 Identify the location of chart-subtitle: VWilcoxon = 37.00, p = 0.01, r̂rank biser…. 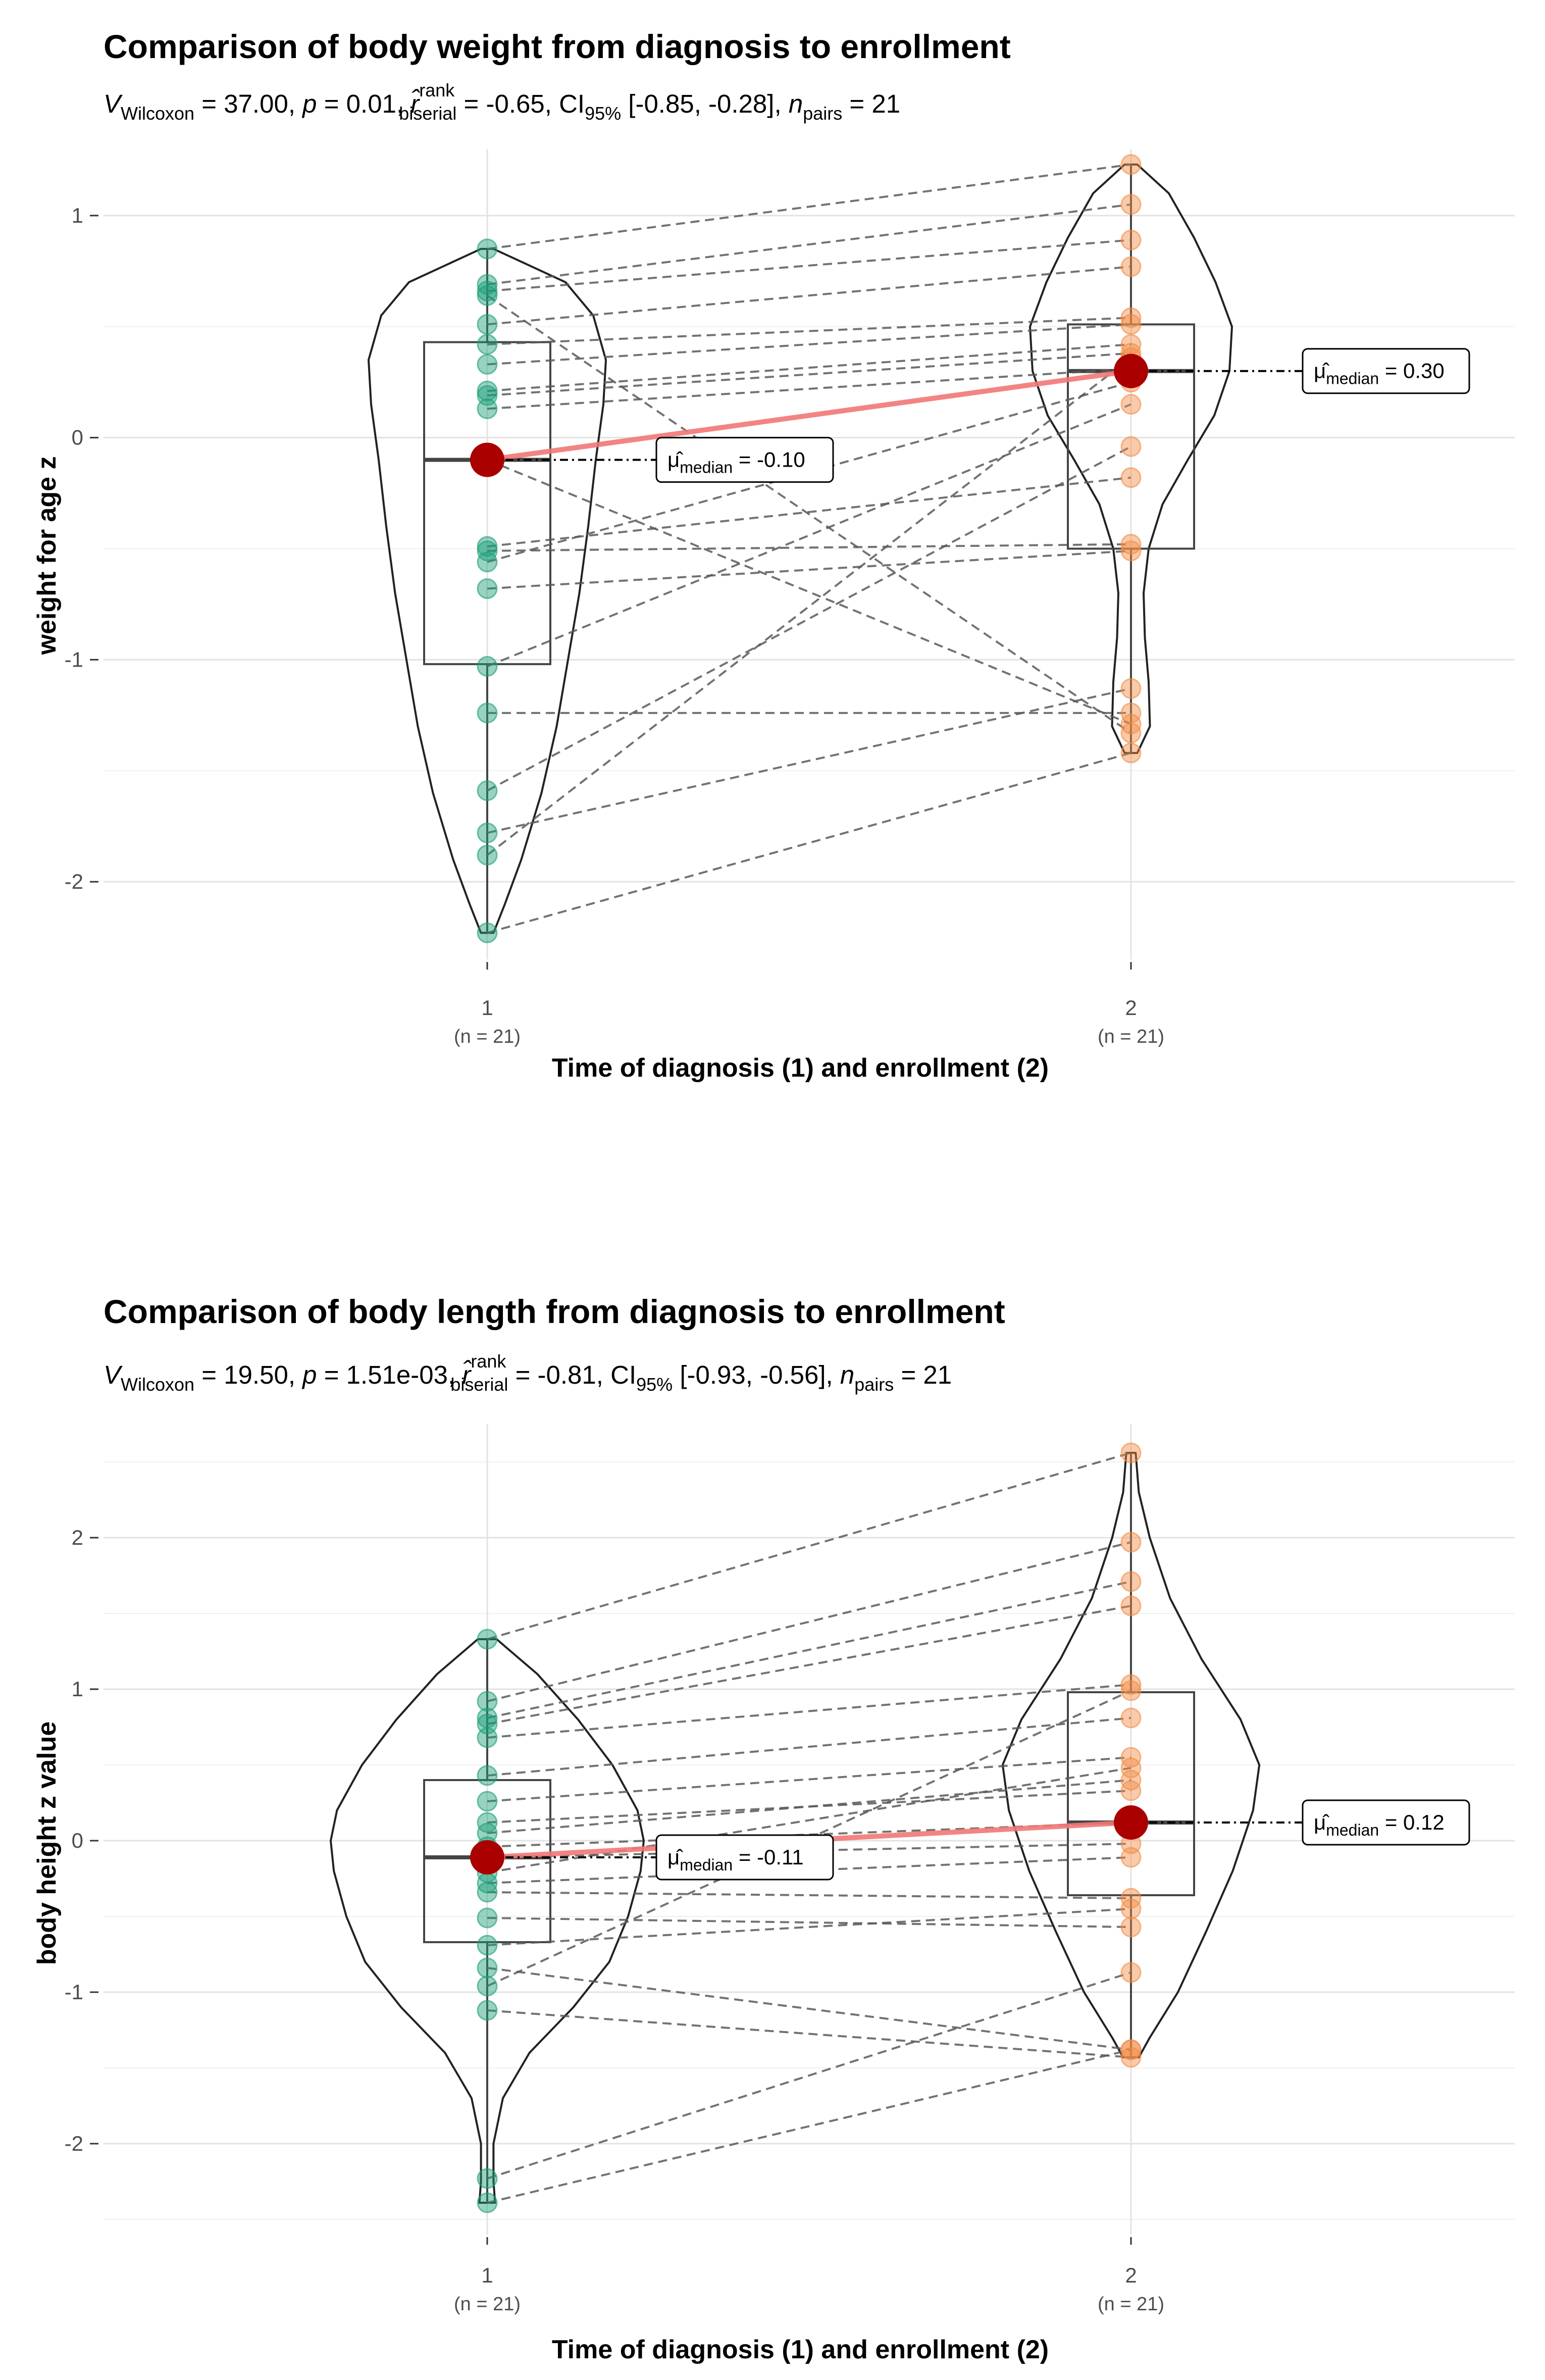
(502, 102).